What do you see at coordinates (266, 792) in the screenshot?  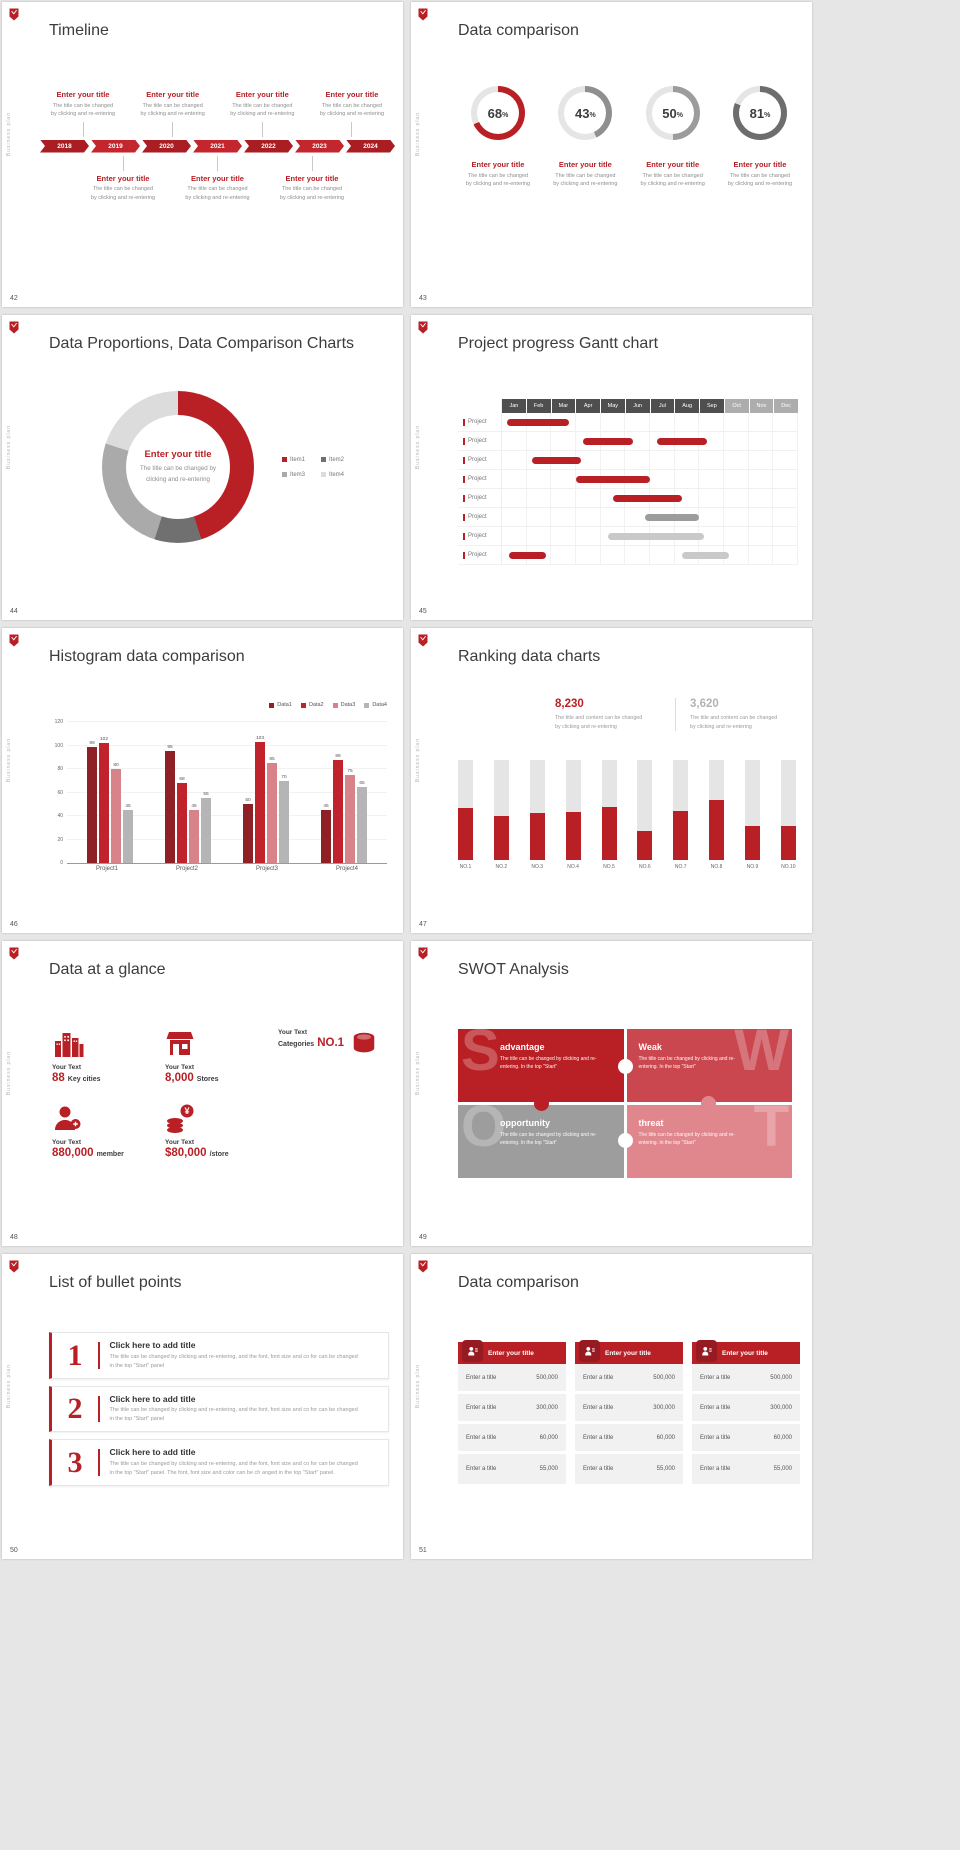 I see `histogram-group: 50 103 85 70` at bounding box center [266, 792].